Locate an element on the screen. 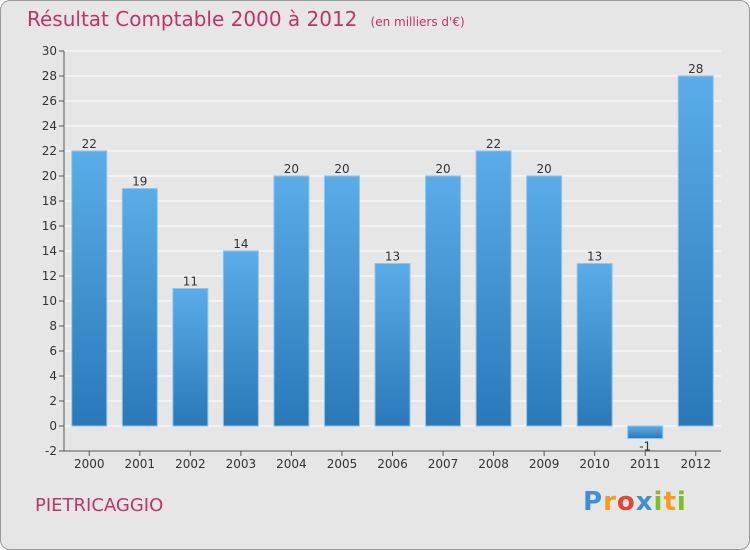  x-tick-label: 2011 is located at coordinates (645, 464).